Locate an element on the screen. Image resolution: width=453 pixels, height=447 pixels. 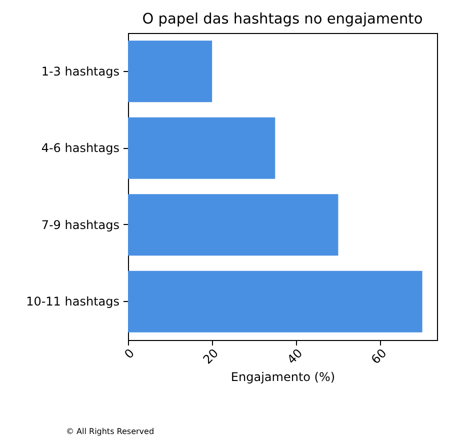
y-tick-label: 10-11 hashtags is located at coordinates (73, 301).